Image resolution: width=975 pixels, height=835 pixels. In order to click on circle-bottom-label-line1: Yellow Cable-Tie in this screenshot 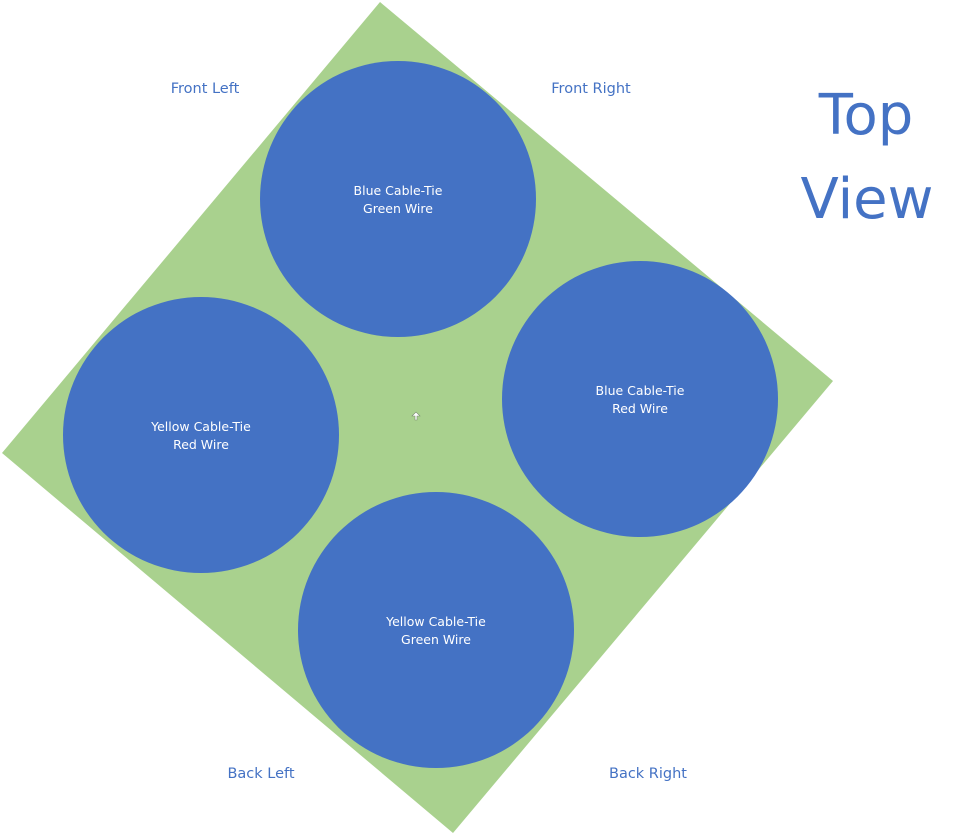, I will do `click(435, 621)`.